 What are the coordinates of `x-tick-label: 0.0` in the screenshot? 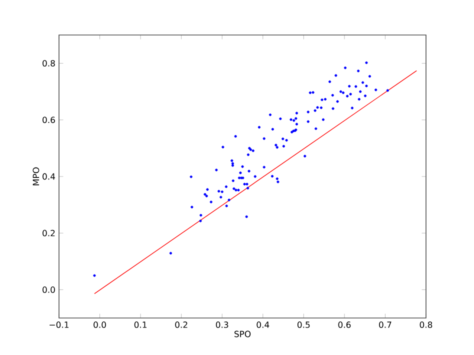 It's located at (100, 325).